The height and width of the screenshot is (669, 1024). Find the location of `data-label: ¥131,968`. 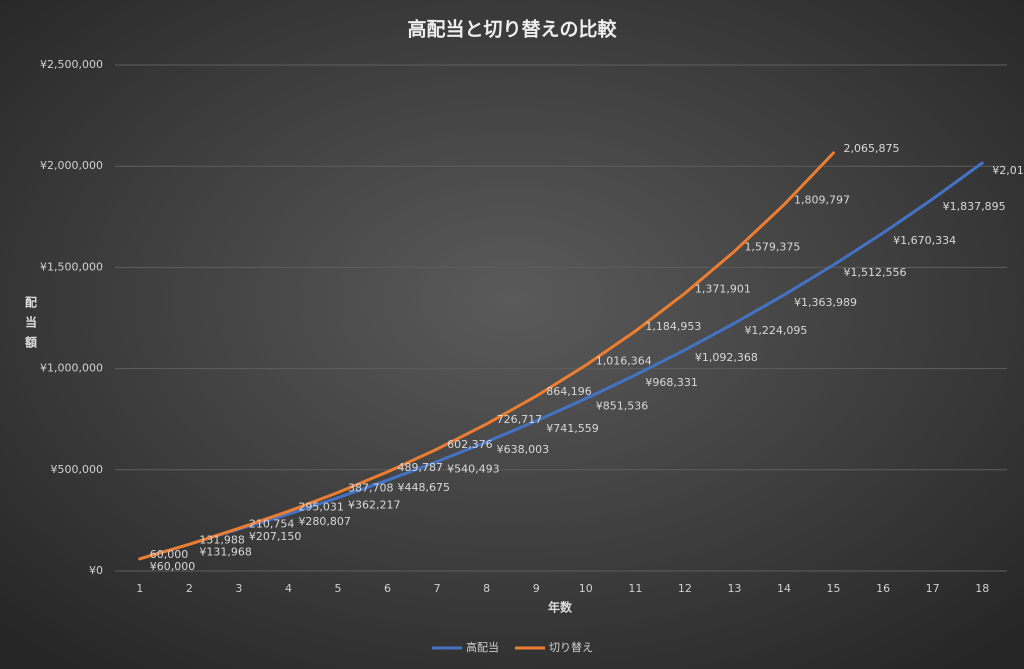

data-label: ¥131,968 is located at coordinates (225, 551).